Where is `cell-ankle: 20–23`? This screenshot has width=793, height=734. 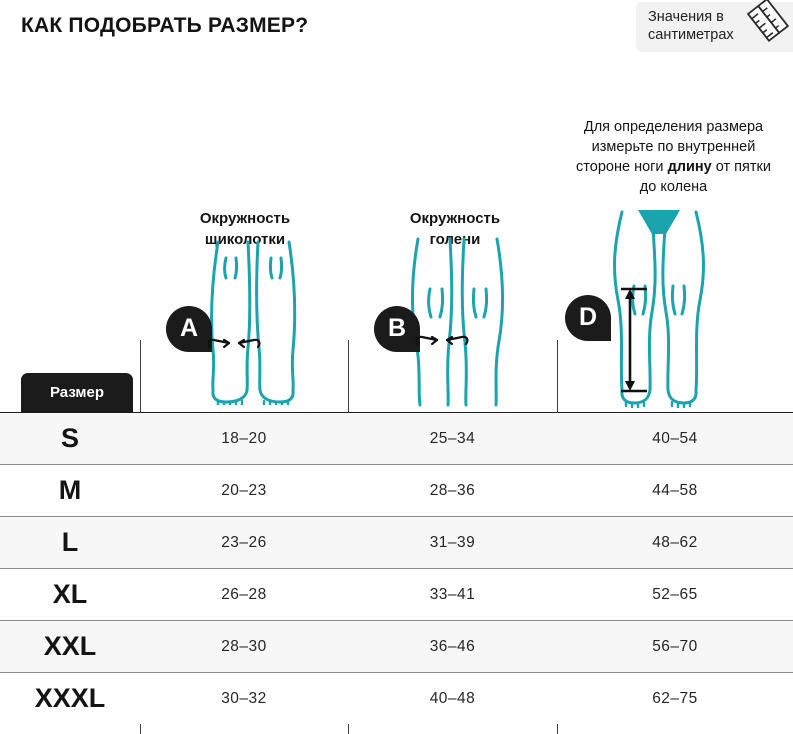 cell-ankle: 20–23 is located at coordinates (244, 490).